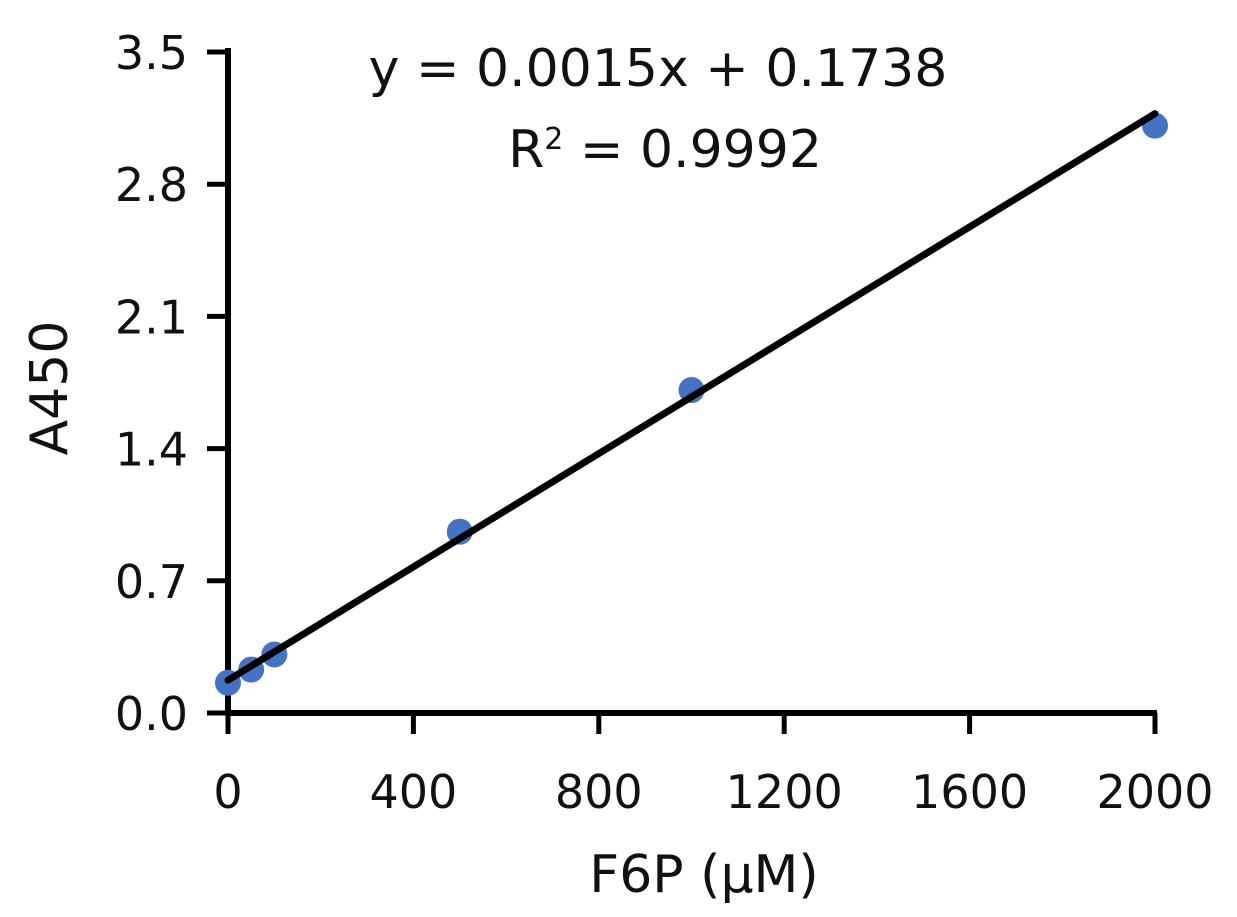 The width and height of the screenshot is (1237, 917). Describe the element at coordinates (151, 185) in the screenshot. I see `y-tick-label: 2.8` at that location.